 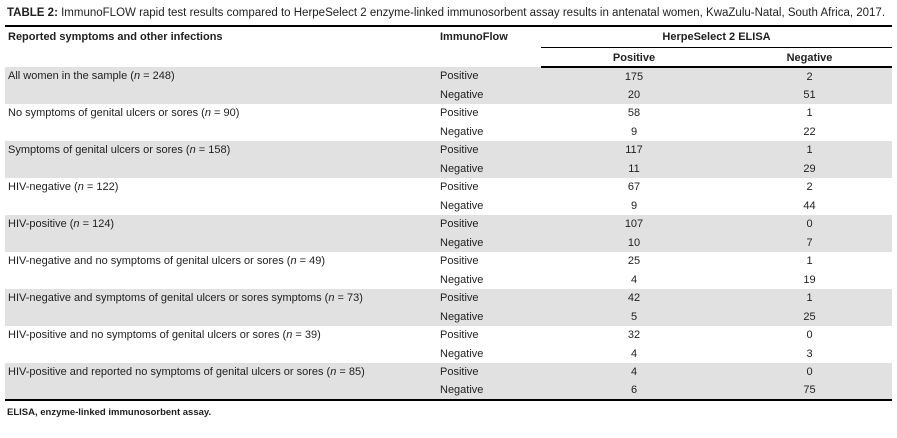 What do you see at coordinates (809, 279) in the screenshot?
I see `elisa-negative-count: 19` at bounding box center [809, 279].